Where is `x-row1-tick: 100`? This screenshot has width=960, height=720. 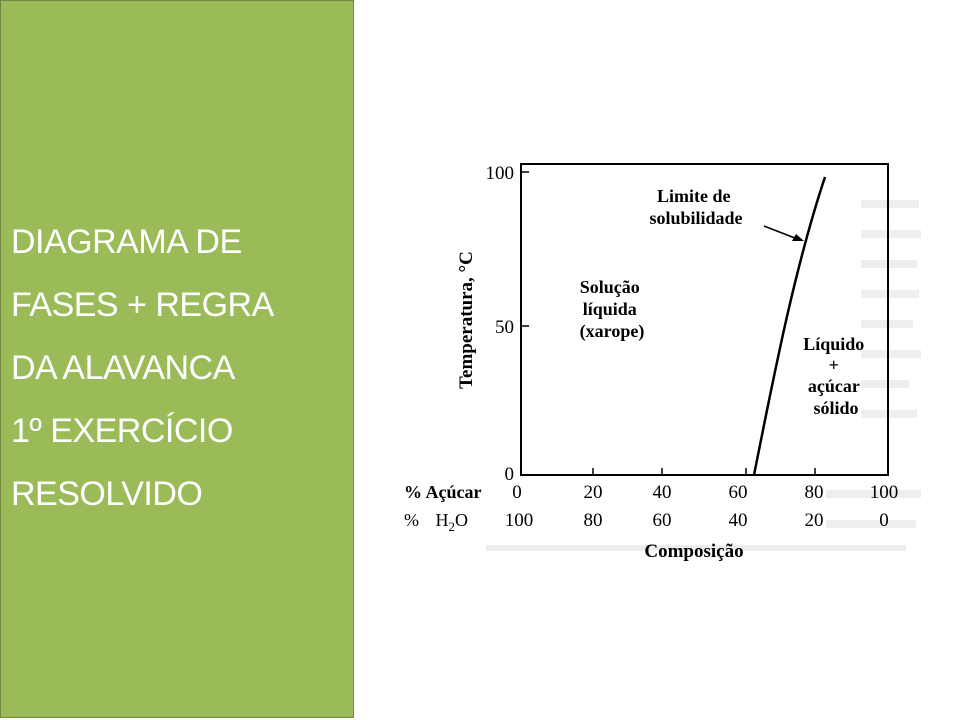 x-row1-tick: 100 is located at coordinates (884, 492).